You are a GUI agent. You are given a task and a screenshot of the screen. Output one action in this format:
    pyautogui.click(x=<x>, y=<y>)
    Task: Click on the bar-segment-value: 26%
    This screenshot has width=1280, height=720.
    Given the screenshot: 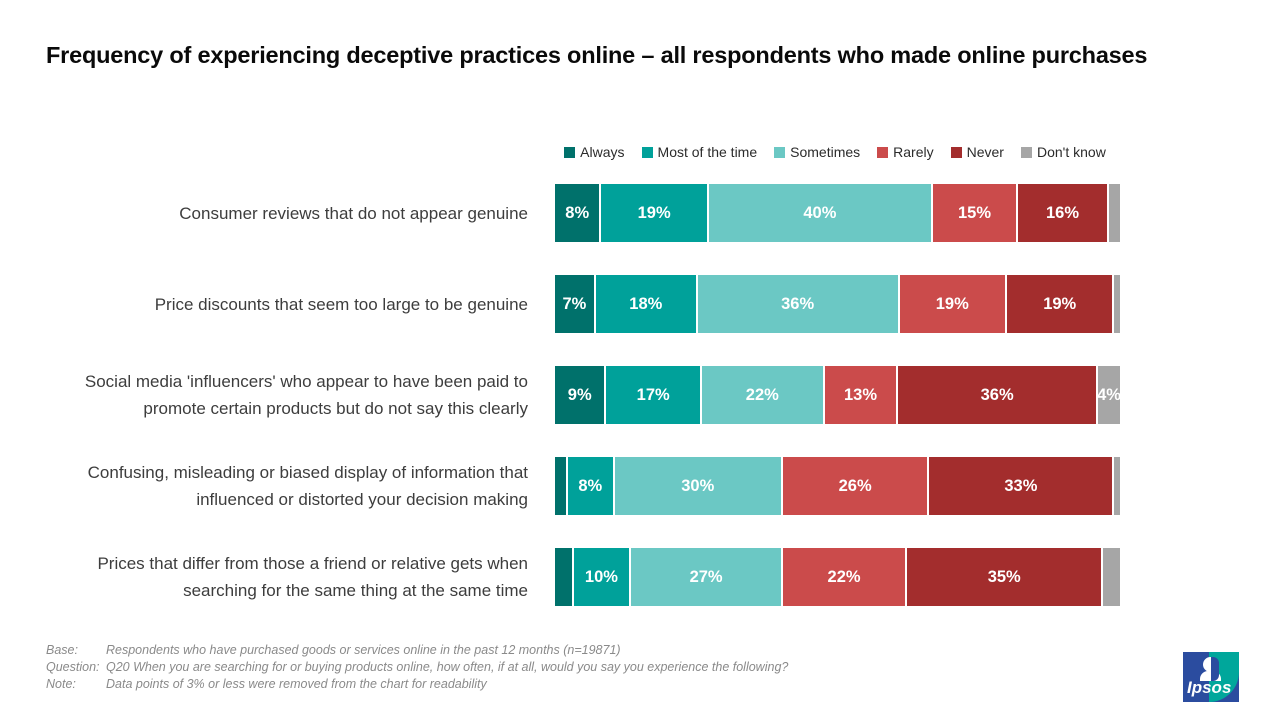 What is the action you would take?
    pyautogui.click(x=855, y=485)
    